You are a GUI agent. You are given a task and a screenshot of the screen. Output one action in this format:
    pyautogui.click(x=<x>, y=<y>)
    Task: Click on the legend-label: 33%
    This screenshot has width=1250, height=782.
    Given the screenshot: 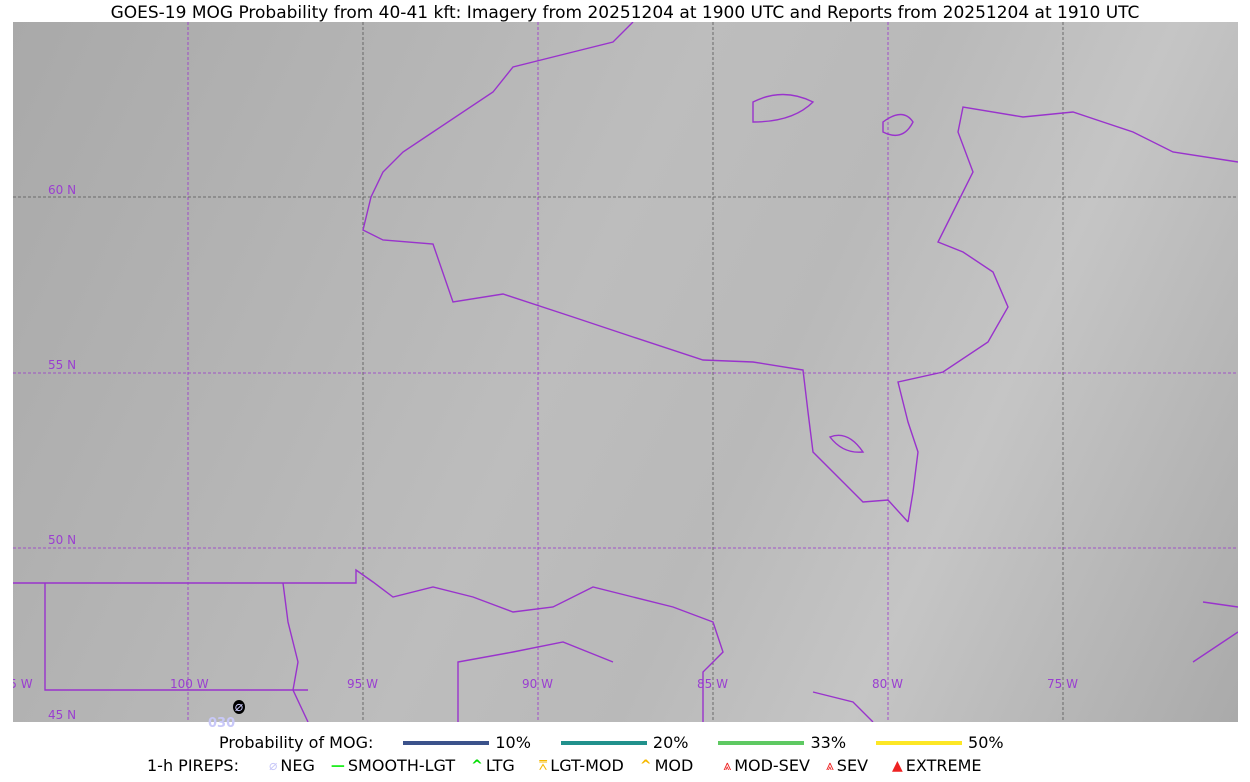 What is the action you would take?
    pyautogui.click(x=828, y=742)
    